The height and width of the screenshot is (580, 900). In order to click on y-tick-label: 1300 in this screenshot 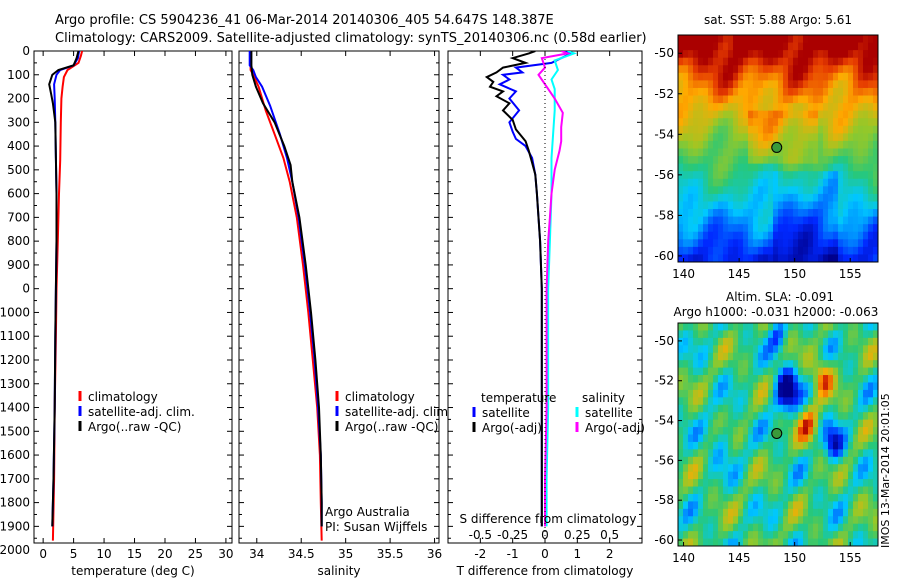, I will do `click(15, 384)`.